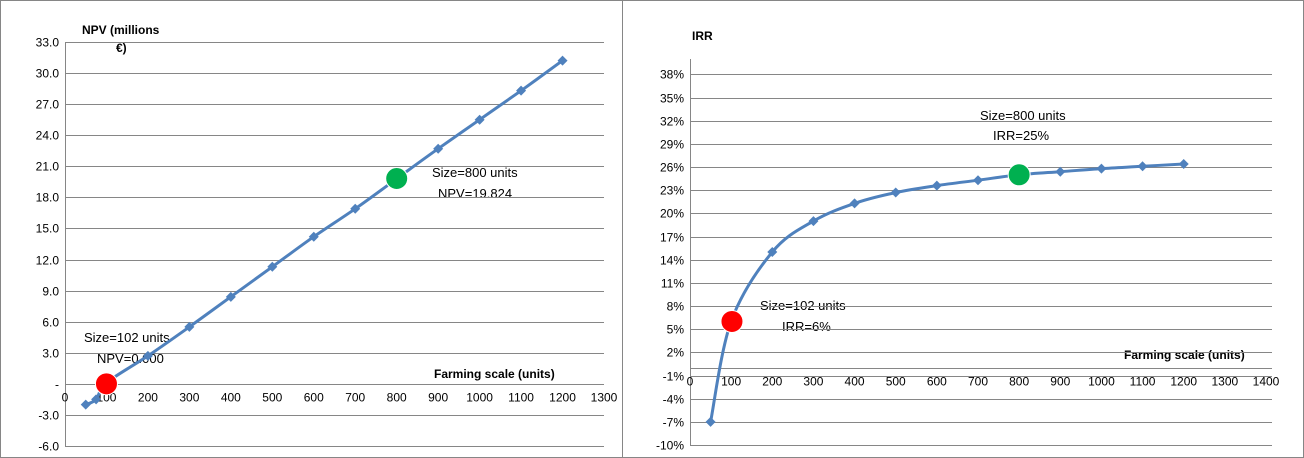  What do you see at coordinates (479, 398) in the screenshot?
I see `npv-xtick-label: 1000` at bounding box center [479, 398].